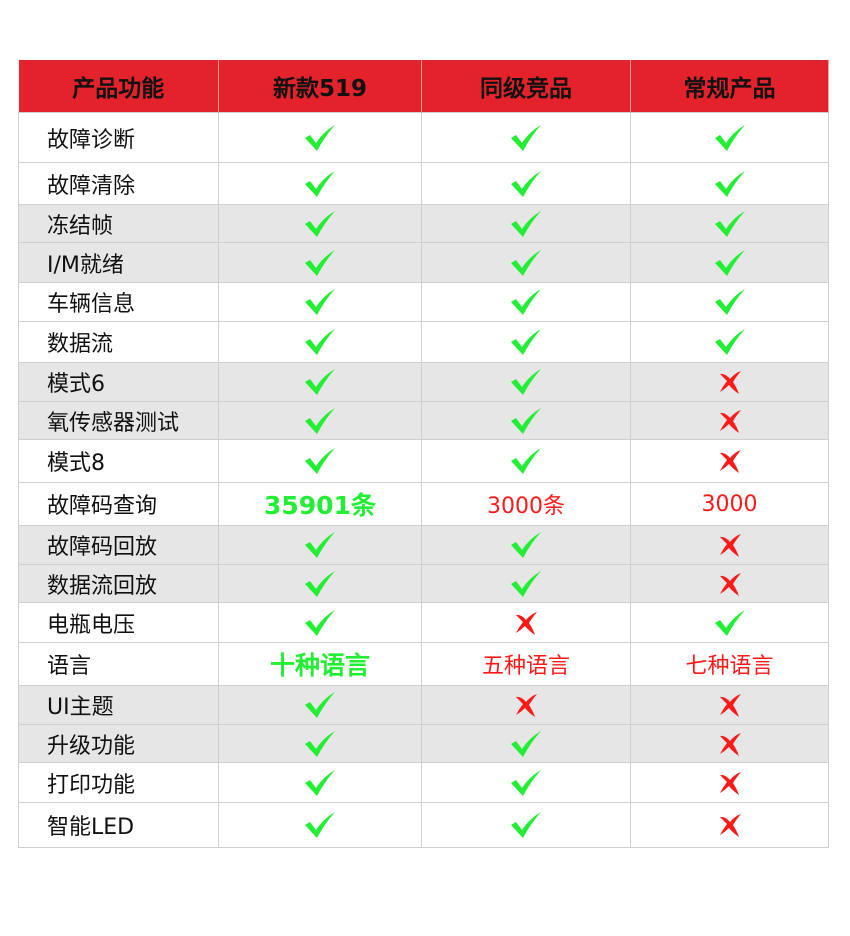 The image size is (850, 936). I want to click on table-row: 模式8, so click(423, 461).